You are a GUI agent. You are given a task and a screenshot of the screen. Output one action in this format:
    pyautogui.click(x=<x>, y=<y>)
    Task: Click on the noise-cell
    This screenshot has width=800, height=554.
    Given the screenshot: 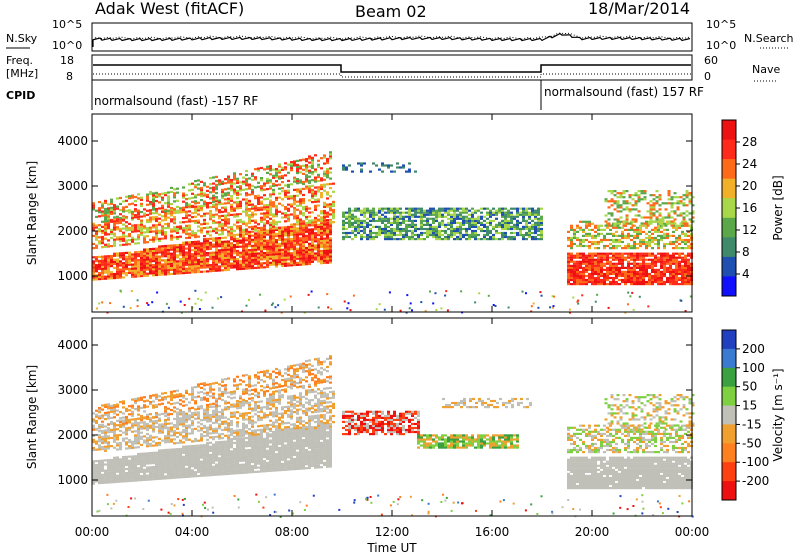 What is the action you would take?
    pyautogui.click(x=573, y=297)
    